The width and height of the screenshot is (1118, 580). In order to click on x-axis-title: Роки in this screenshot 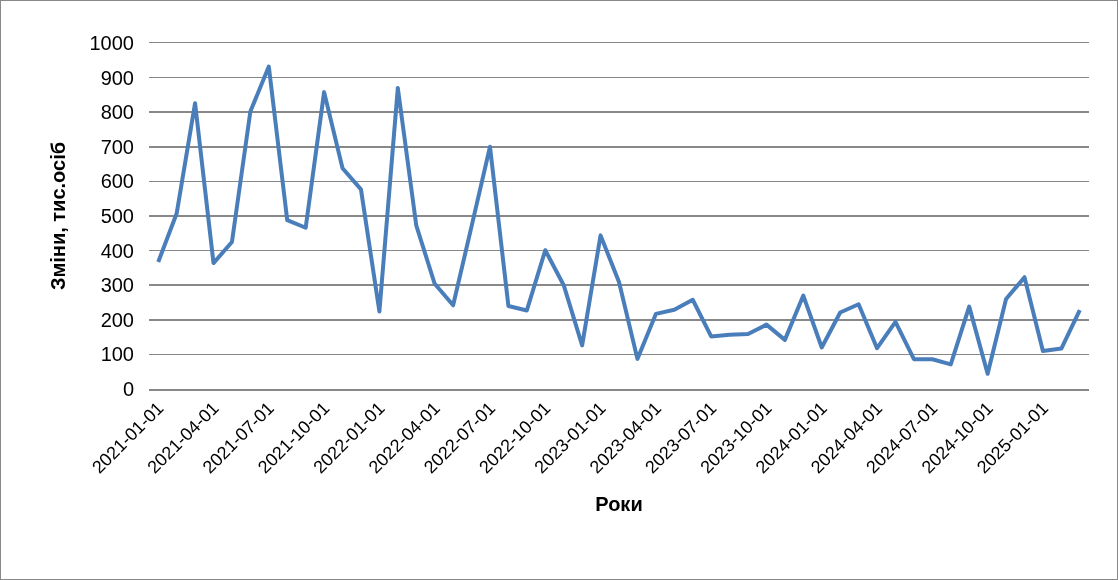, I will do `click(619, 503)`.